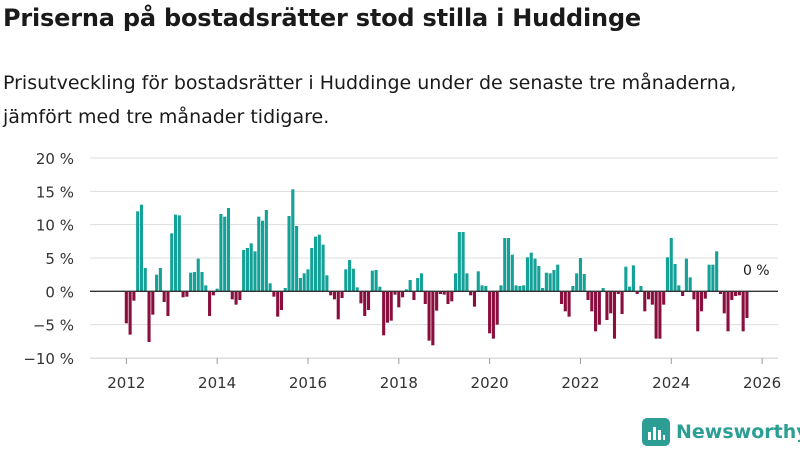 The height and width of the screenshot is (450, 800). I want to click on y-tick-label: 20 %, so click(55, 159).